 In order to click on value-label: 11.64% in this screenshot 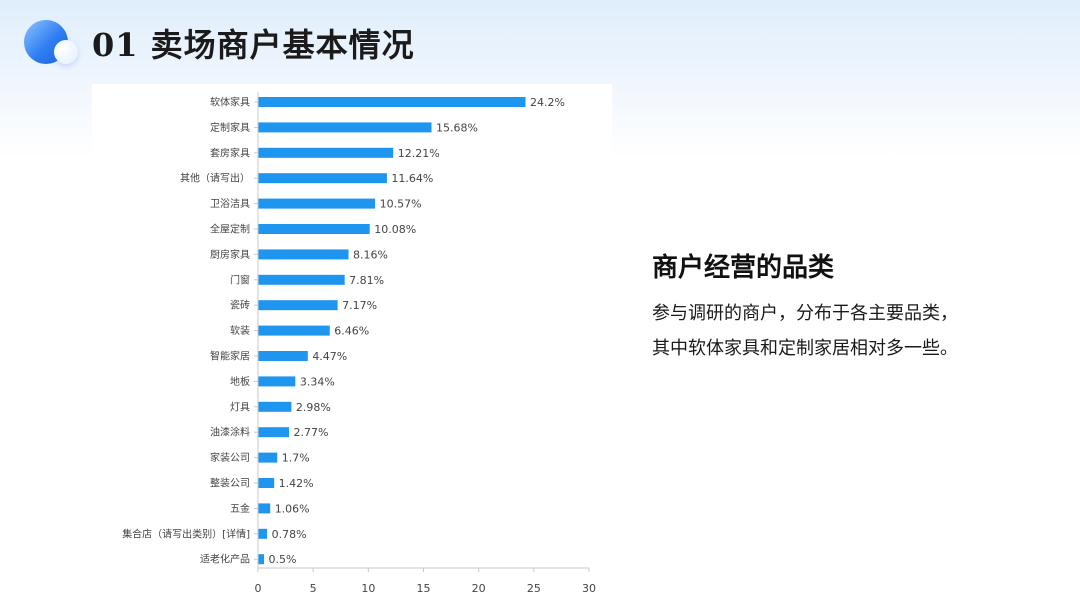, I will do `click(412, 178)`.